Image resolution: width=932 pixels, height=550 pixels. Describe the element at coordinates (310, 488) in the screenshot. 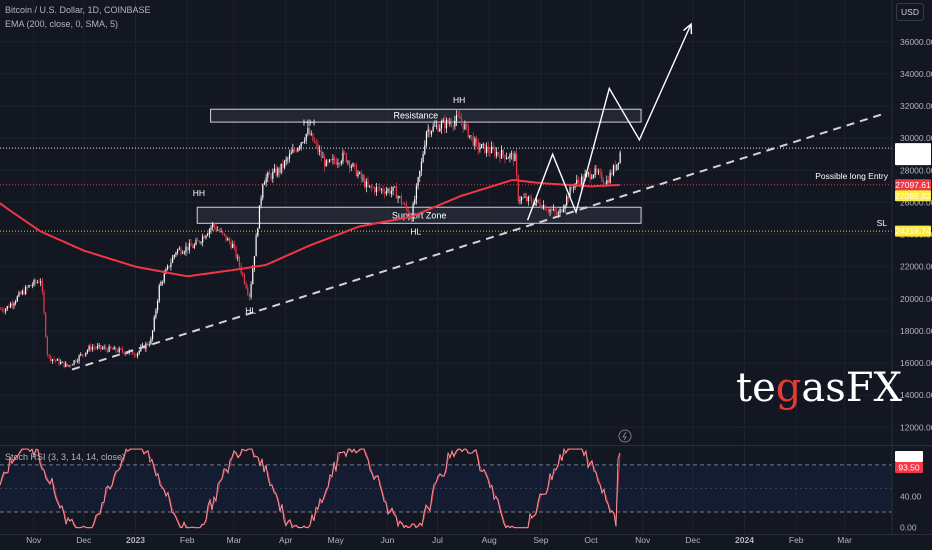

I see `stoch-k-line` at that location.